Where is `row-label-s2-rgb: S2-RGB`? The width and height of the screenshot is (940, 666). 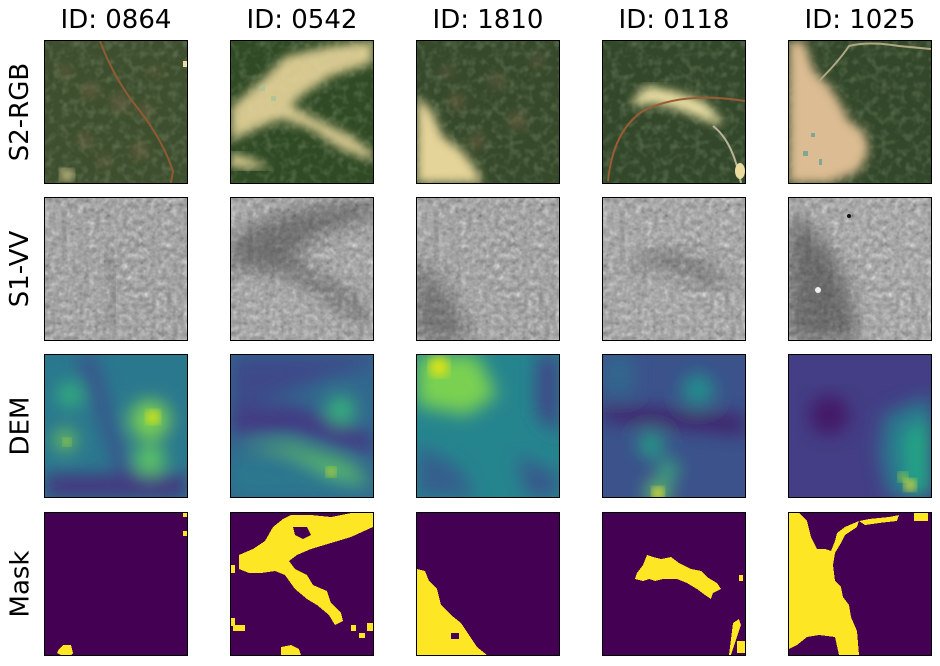 row-label-s2-rgb: S2-RGB is located at coordinates (20, 112).